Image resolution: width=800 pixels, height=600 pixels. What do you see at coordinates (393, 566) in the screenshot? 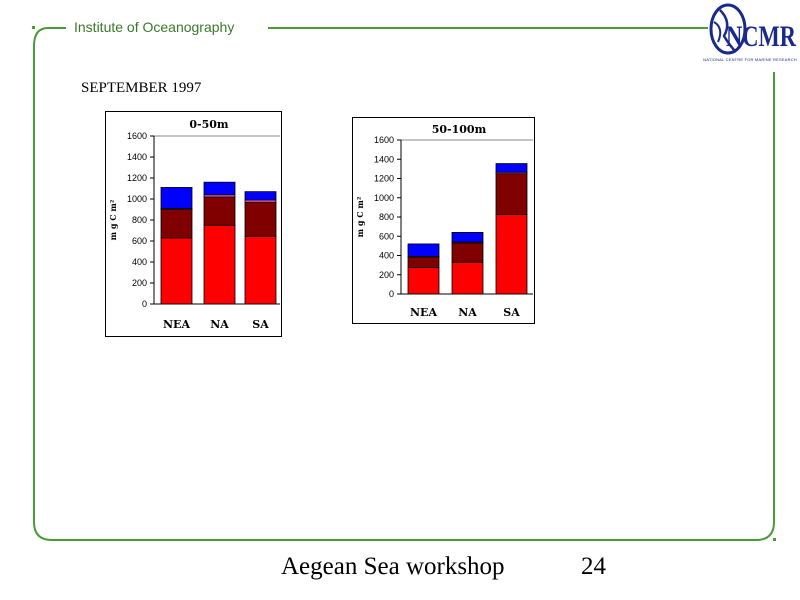
I see `footer-title: Aegean Sea workshop` at bounding box center [393, 566].